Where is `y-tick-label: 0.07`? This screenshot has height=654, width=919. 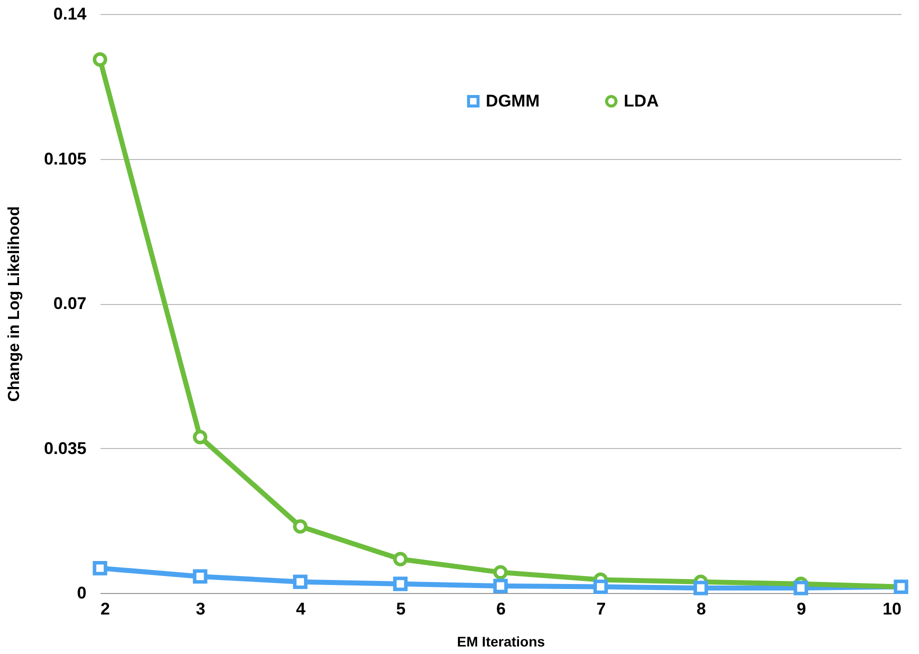 y-tick-label: 0.07 is located at coordinates (69, 303).